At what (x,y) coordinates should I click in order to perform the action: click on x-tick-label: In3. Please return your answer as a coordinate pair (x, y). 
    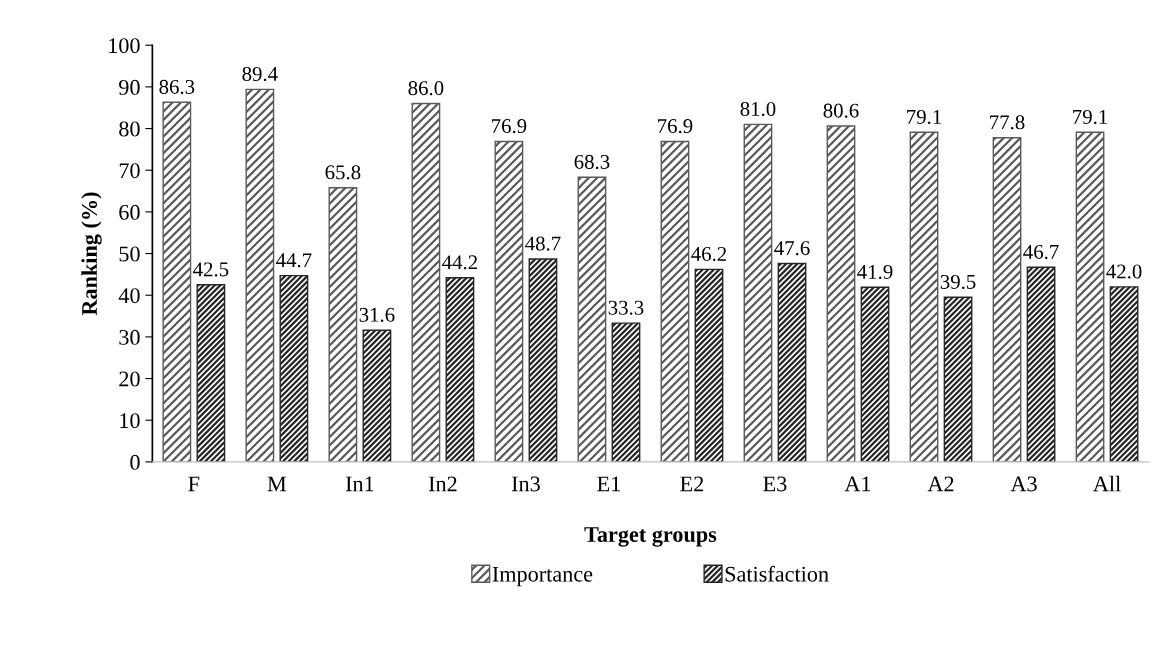
    Looking at the image, I should click on (525, 484).